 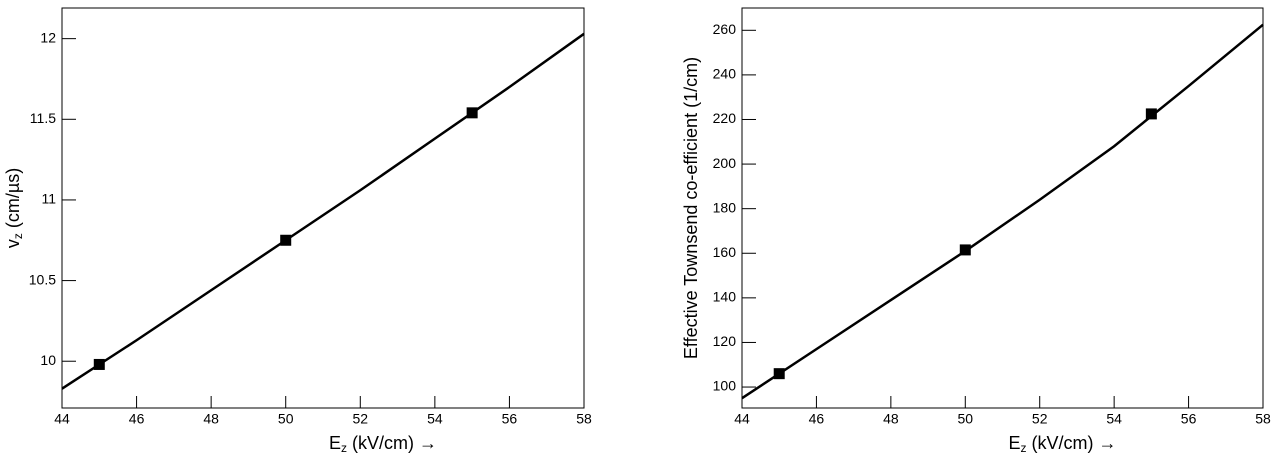 What do you see at coordinates (13, 200) in the screenshot?
I see `label-rest: (cm/µs)` at bounding box center [13, 200].